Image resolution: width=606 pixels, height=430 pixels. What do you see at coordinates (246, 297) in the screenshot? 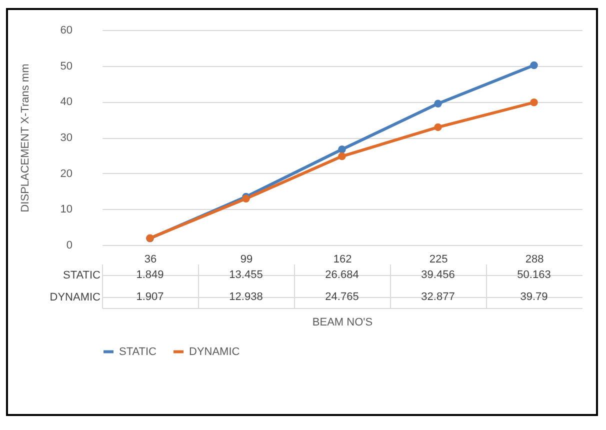
I see `data-label: 12.938` at bounding box center [246, 297].